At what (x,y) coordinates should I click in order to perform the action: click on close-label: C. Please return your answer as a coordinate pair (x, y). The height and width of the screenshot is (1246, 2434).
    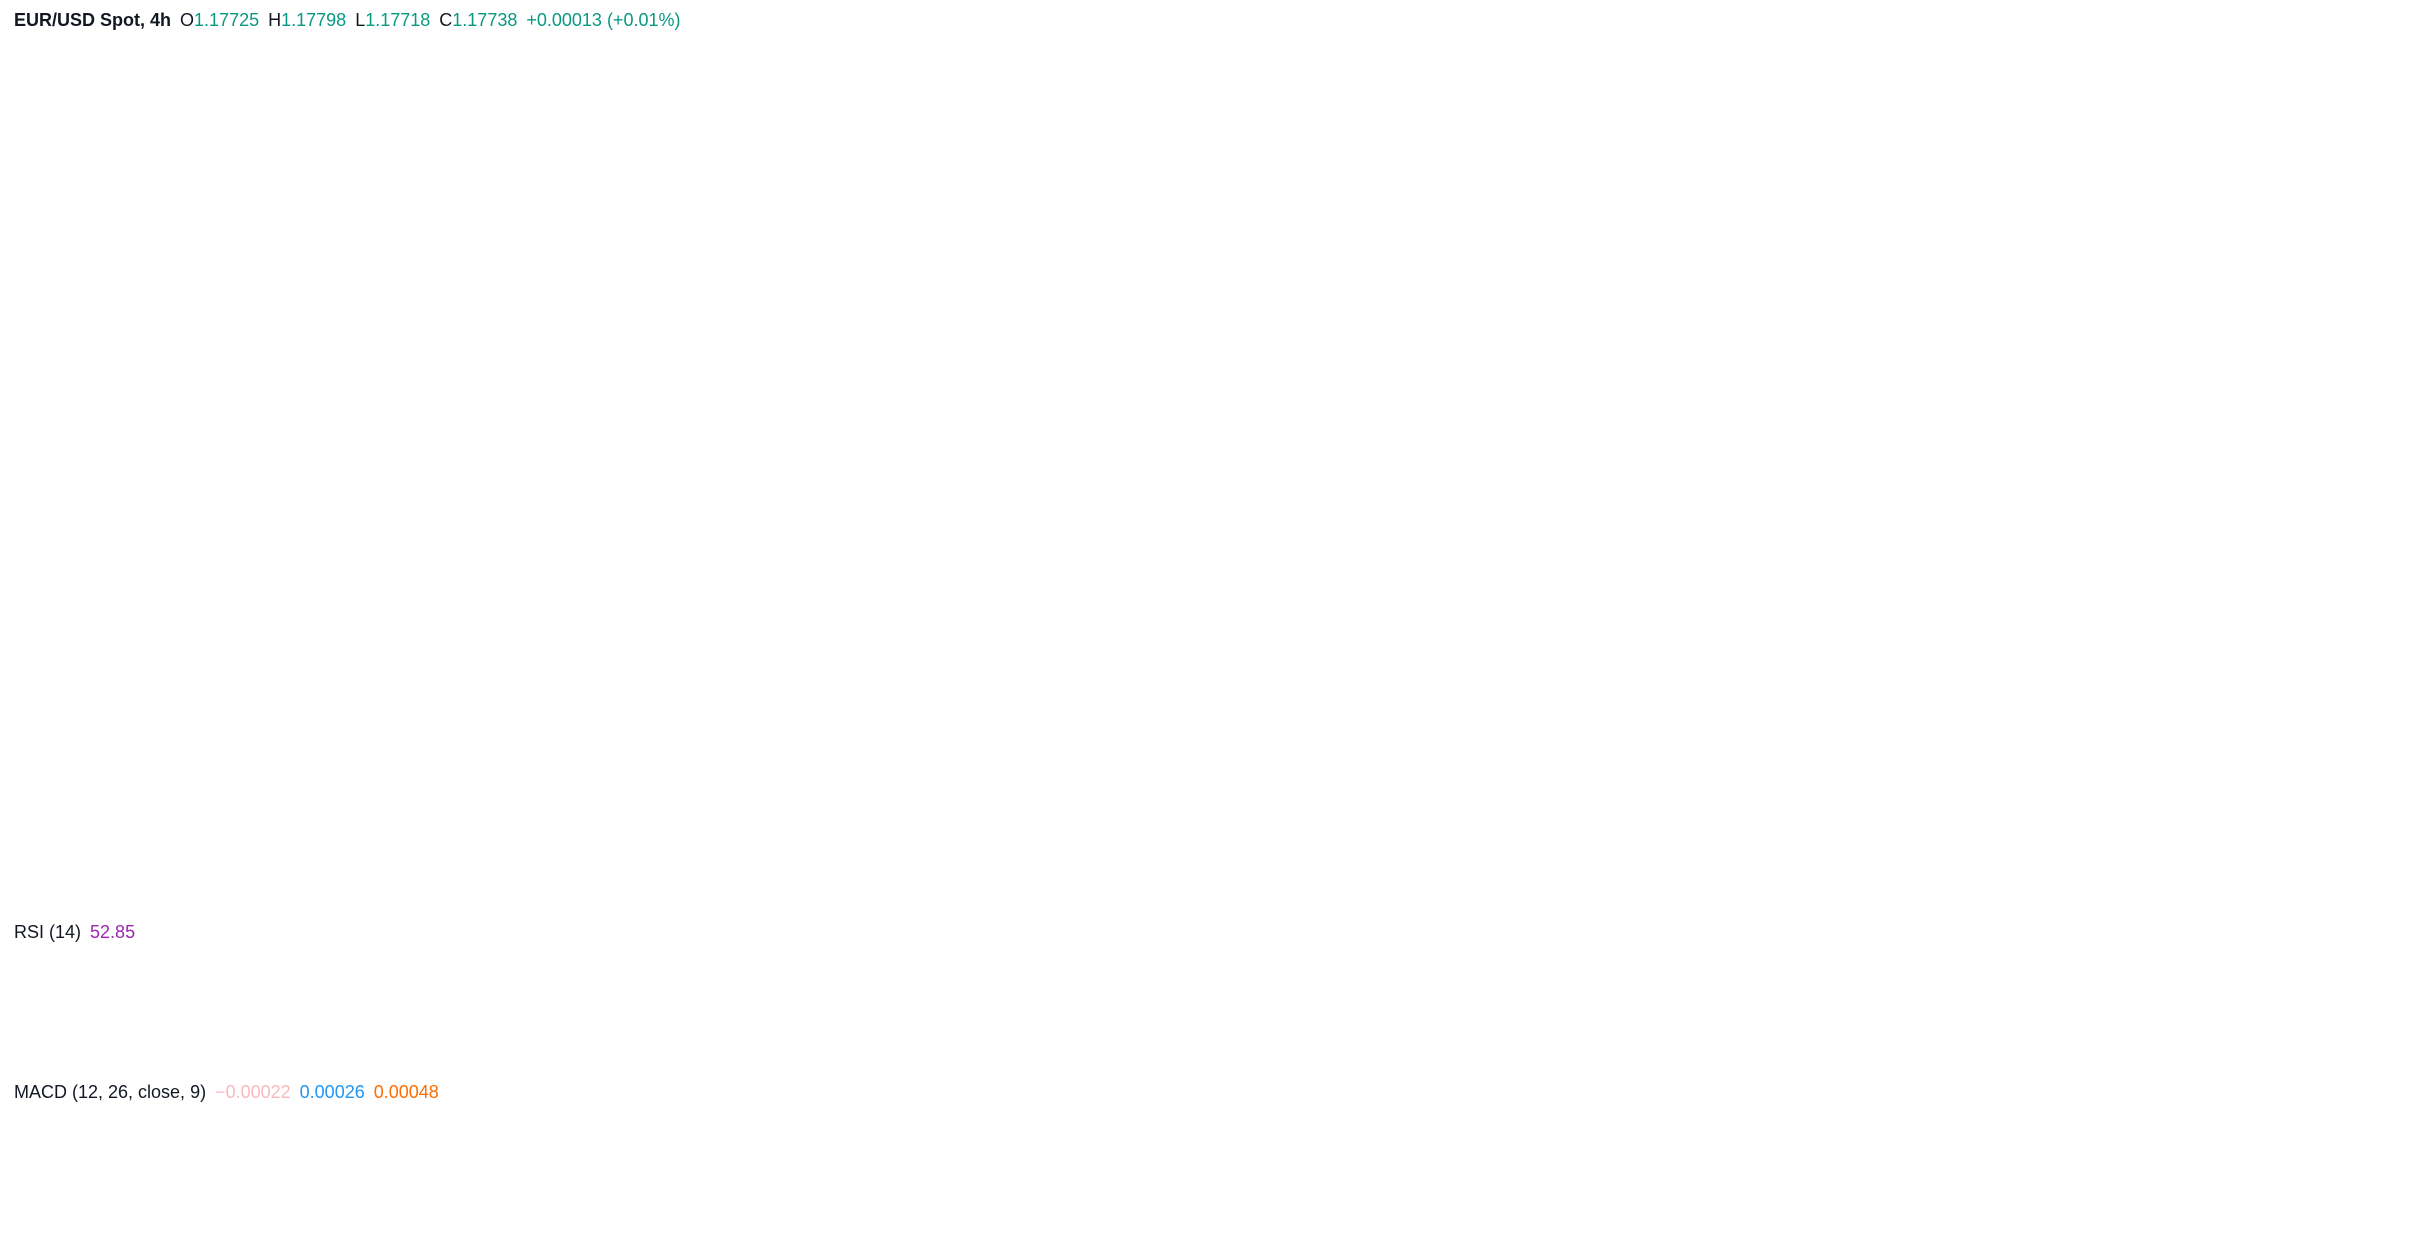
    Looking at the image, I should click on (446, 20).